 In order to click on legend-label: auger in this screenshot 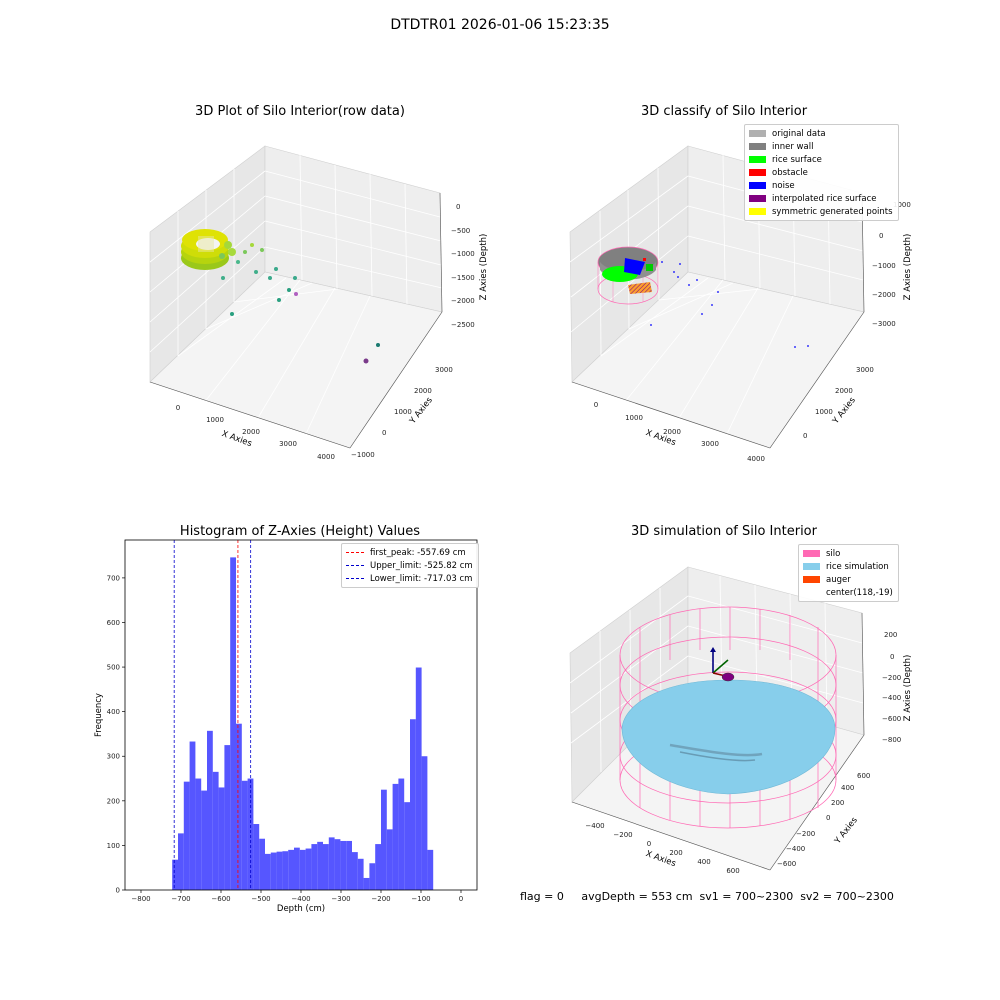, I will do `click(838, 579)`.